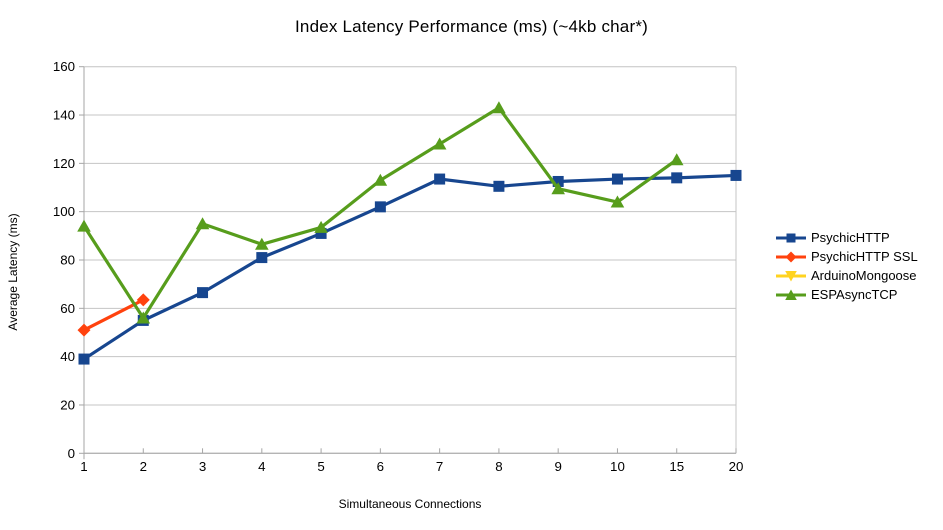 Image resolution: width=943 pixels, height=530 pixels. What do you see at coordinates (64, 66) in the screenshot?
I see `y-tick-label: 160` at bounding box center [64, 66].